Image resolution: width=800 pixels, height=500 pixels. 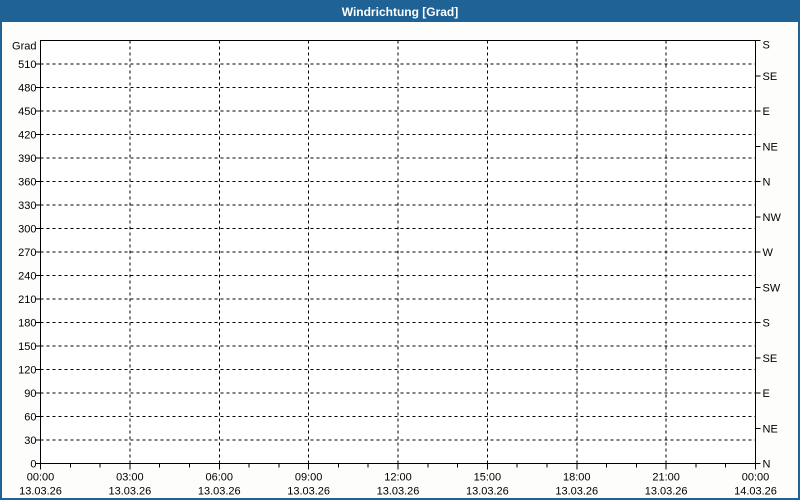 I want to click on x-tick-date-label: 14.03.26, so click(x=755, y=492).